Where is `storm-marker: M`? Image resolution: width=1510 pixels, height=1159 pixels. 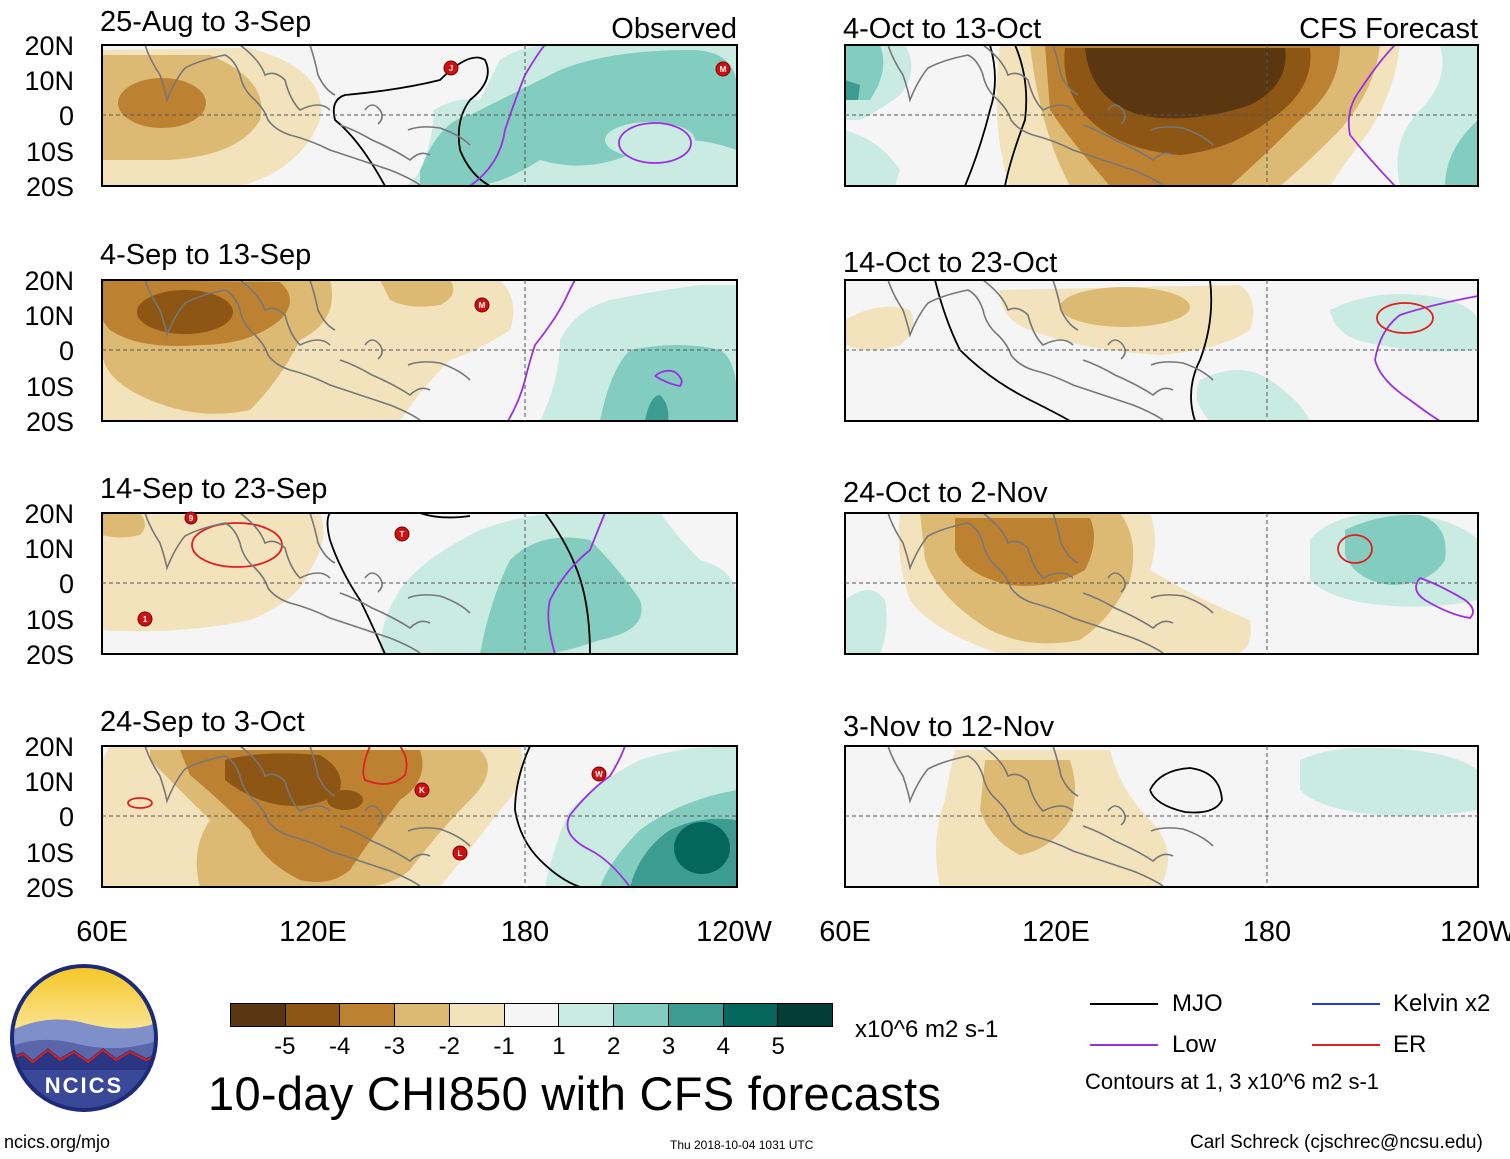
storm-marker: M is located at coordinates (723, 69).